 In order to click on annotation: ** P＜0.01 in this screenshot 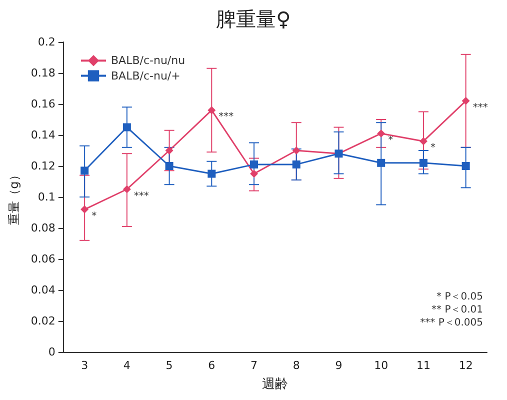, I will do `click(457, 310)`.